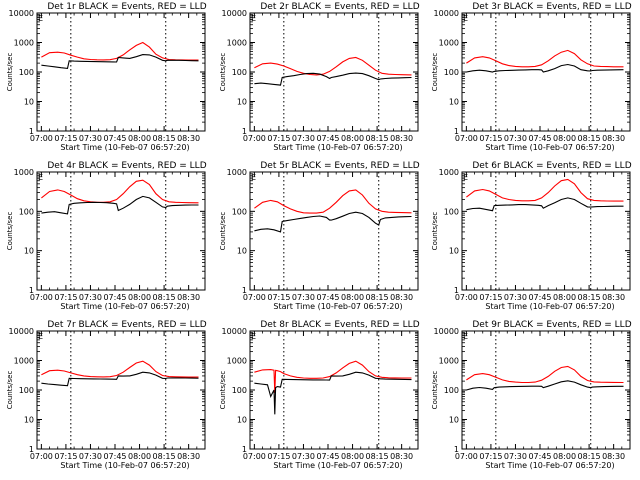  I want to click on chart-title: Det 9r BLACK = Events, RED = LLD, so click(551, 325).